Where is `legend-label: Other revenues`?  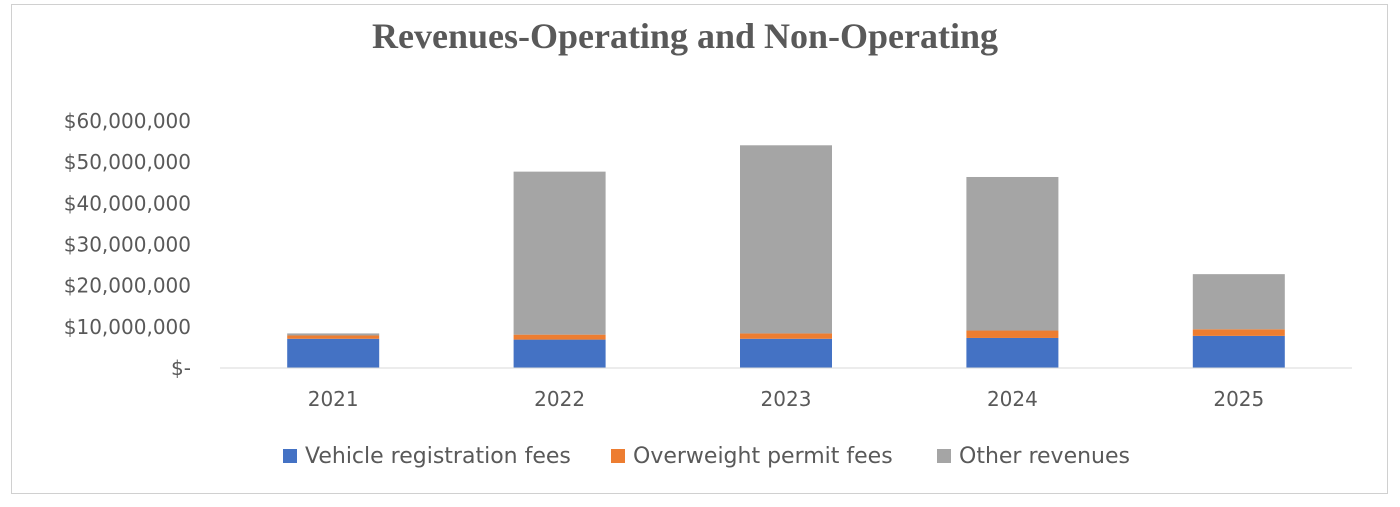
legend-label: Other revenues is located at coordinates (1044, 456).